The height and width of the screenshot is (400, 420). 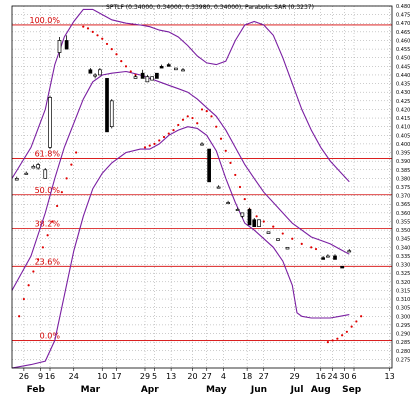 I want to click on y-tick-label: 0.455, so click(x=403, y=50).